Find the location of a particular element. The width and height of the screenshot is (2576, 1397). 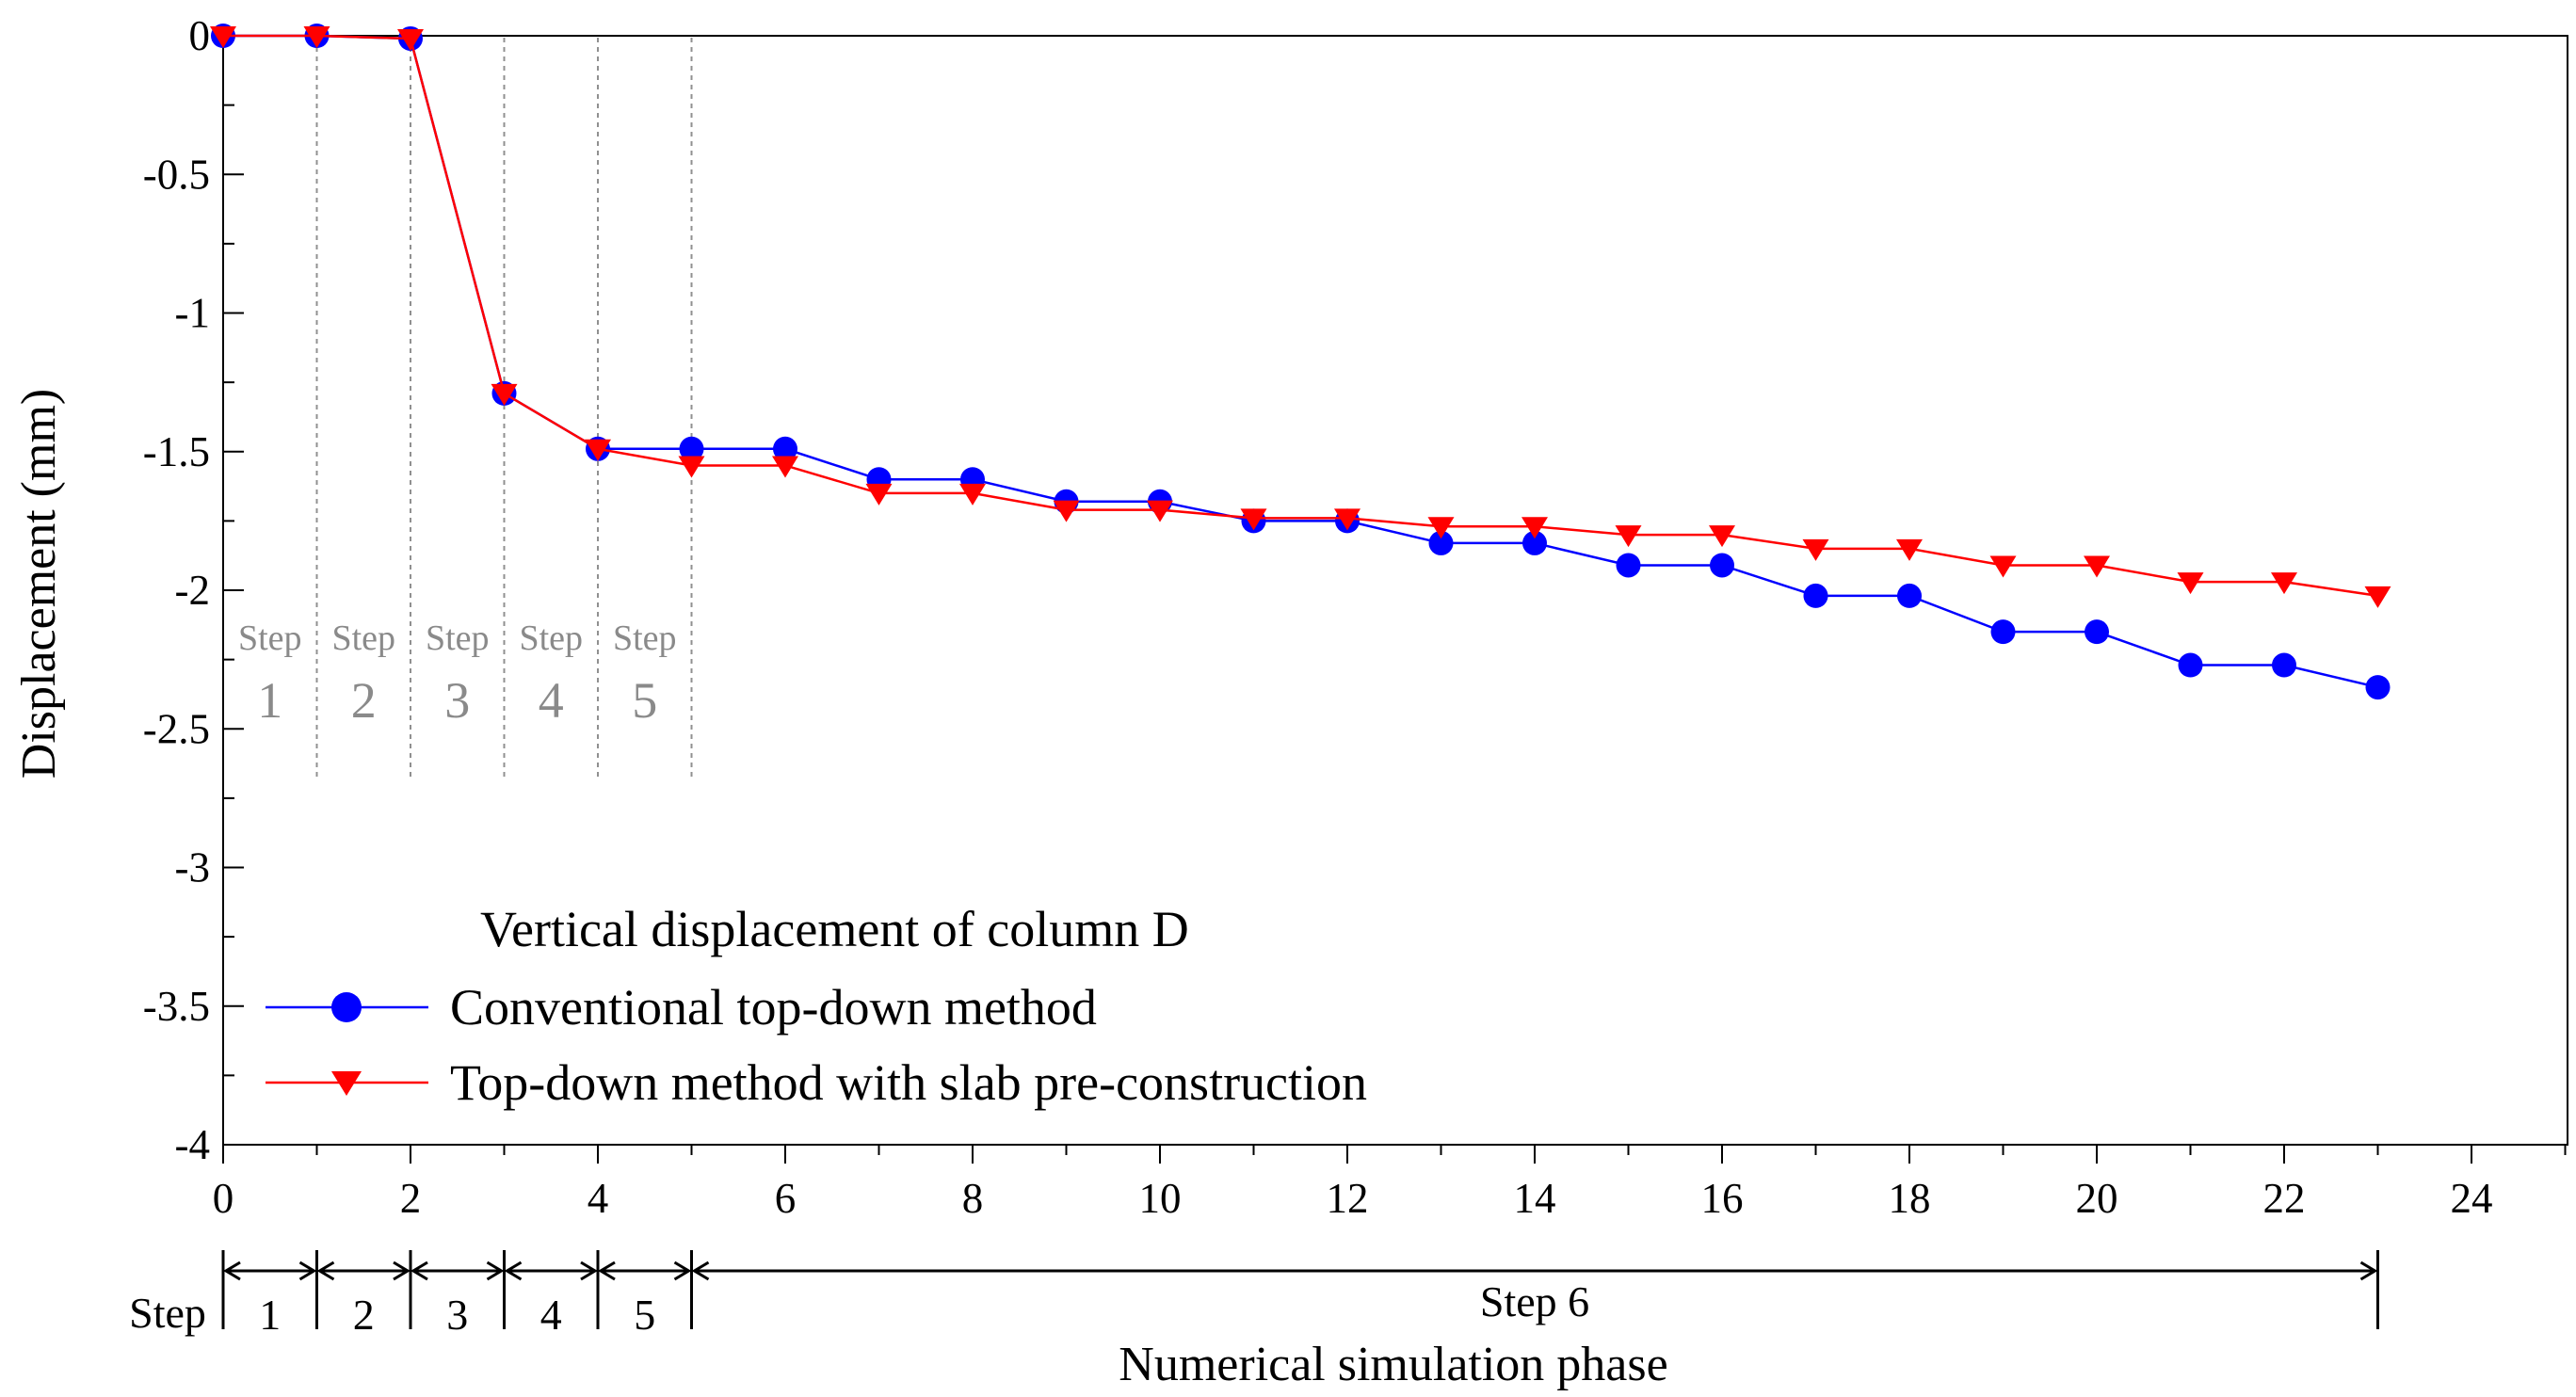

y-tick-label: -2 is located at coordinates (193, 590).